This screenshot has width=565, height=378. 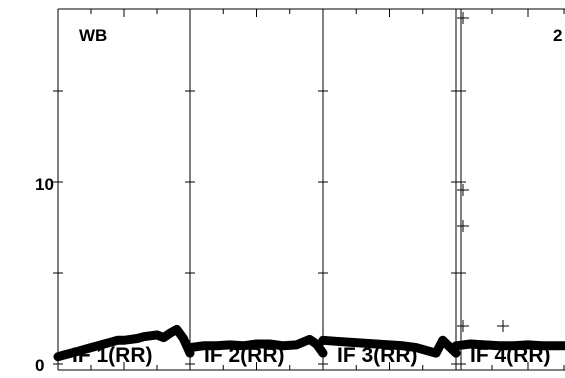 What do you see at coordinates (44, 184) in the screenshot?
I see `y-tick-label-10: 10` at bounding box center [44, 184].